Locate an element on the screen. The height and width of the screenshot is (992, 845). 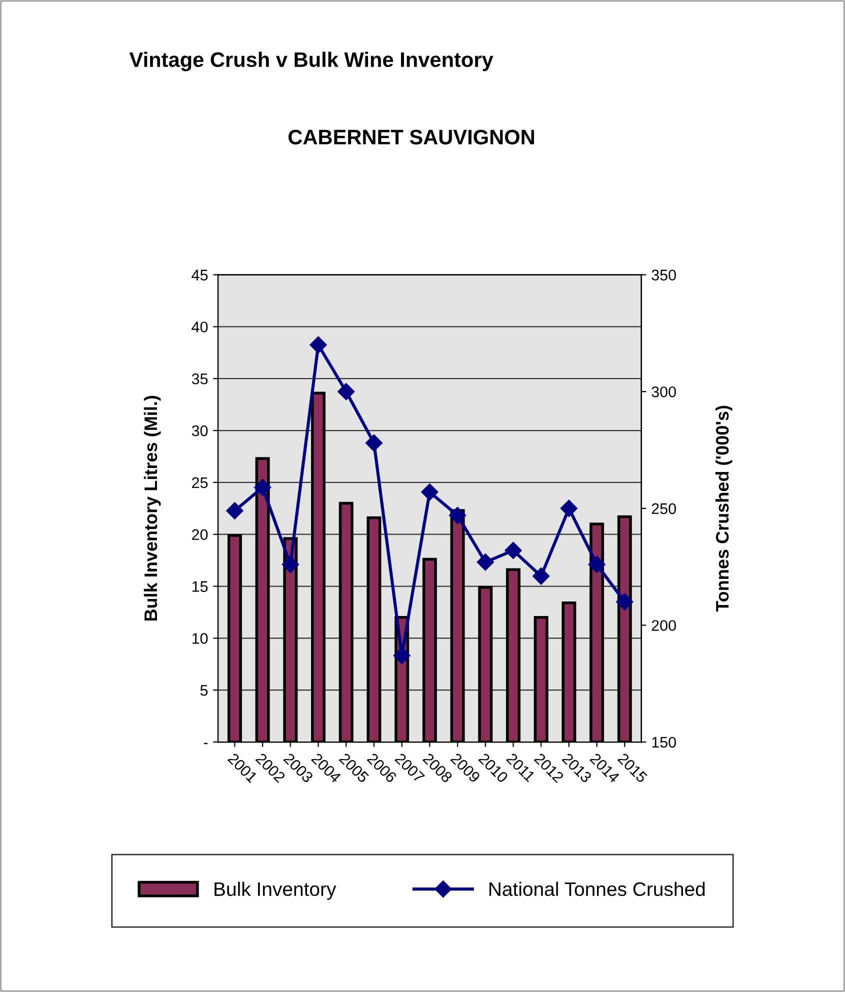
y-tick-label: 5 is located at coordinates (204, 690).